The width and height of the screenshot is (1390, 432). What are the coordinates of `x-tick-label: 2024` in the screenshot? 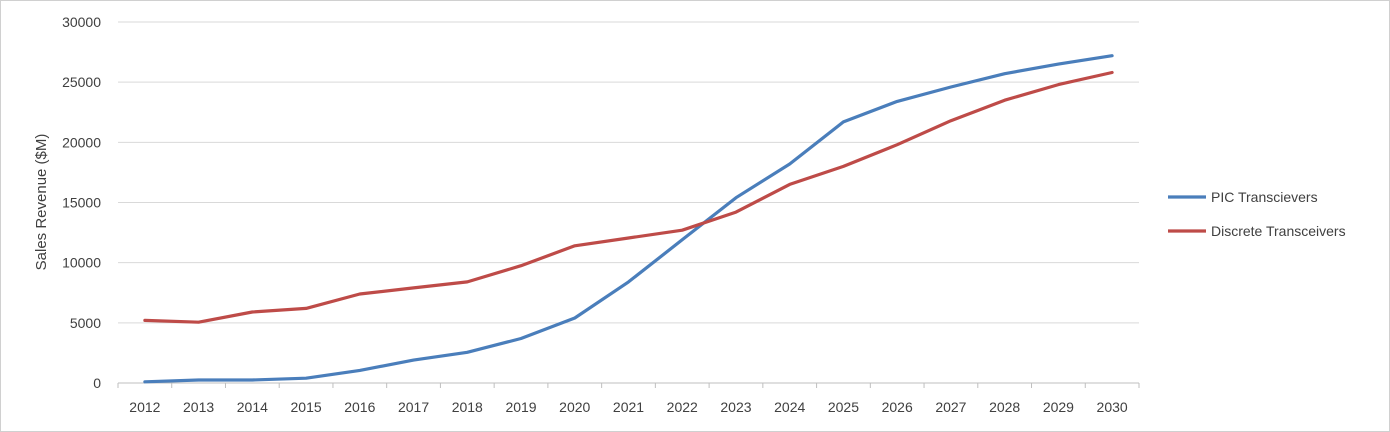 It's located at (789, 407).